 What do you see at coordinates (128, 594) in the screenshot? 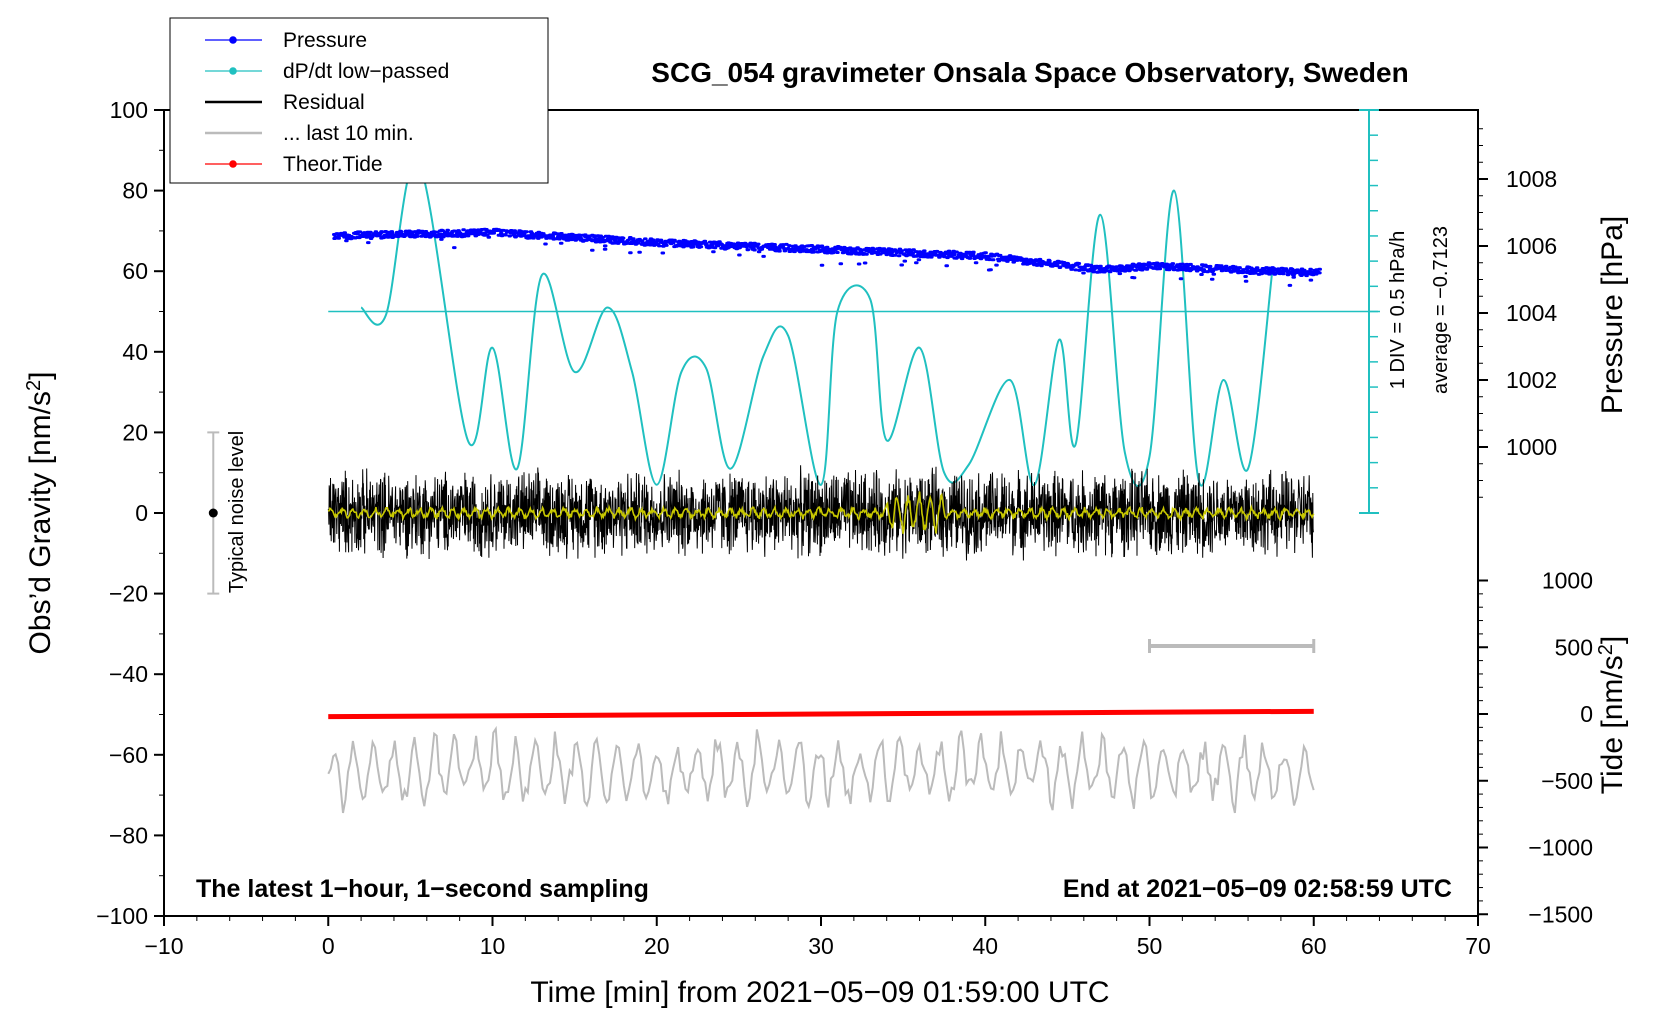
I see `y-tick-label-left: −20` at bounding box center [128, 594].